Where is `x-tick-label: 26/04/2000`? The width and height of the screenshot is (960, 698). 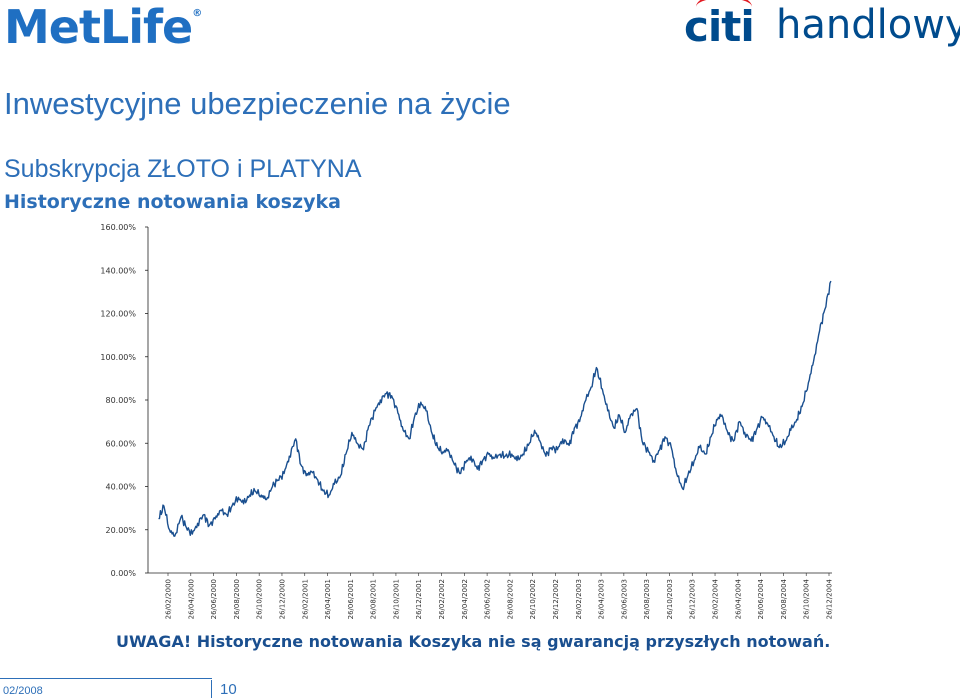 x-tick-label: 26/04/2000 is located at coordinates (191, 599).